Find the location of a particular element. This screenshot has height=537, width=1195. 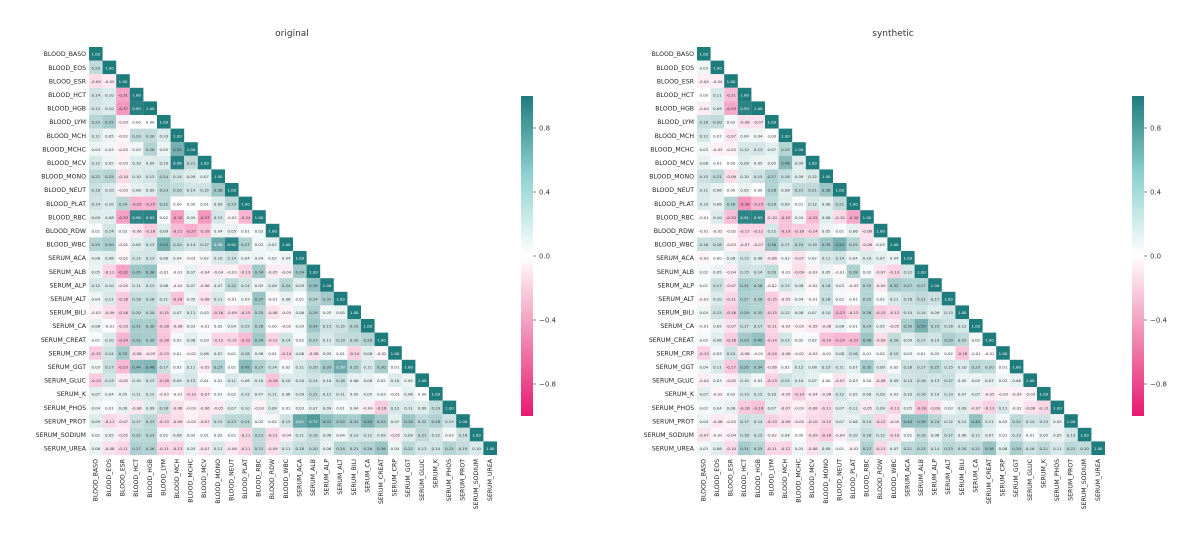

cell-value: 0.10 is located at coordinates (907, 394).